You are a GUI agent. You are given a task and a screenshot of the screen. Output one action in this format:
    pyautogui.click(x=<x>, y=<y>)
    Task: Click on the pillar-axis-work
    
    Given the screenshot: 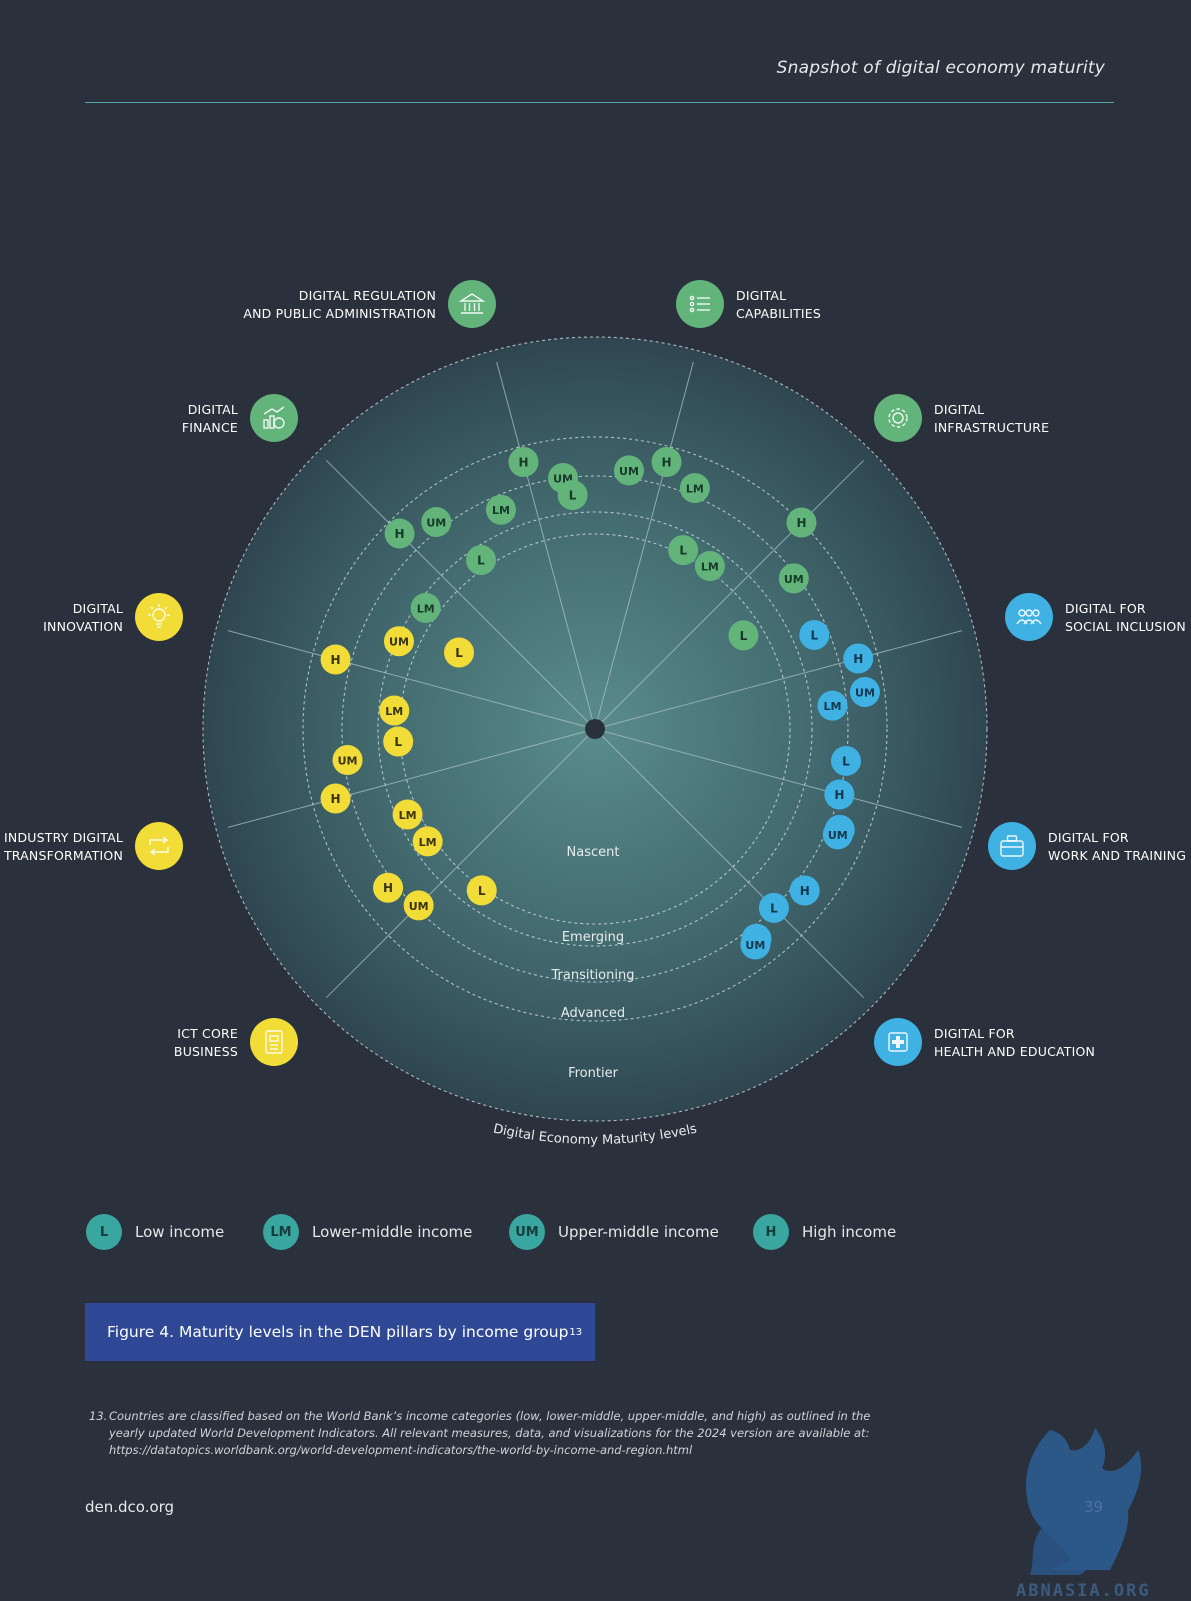 What is the action you would take?
    pyautogui.click(x=778, y=778)
    